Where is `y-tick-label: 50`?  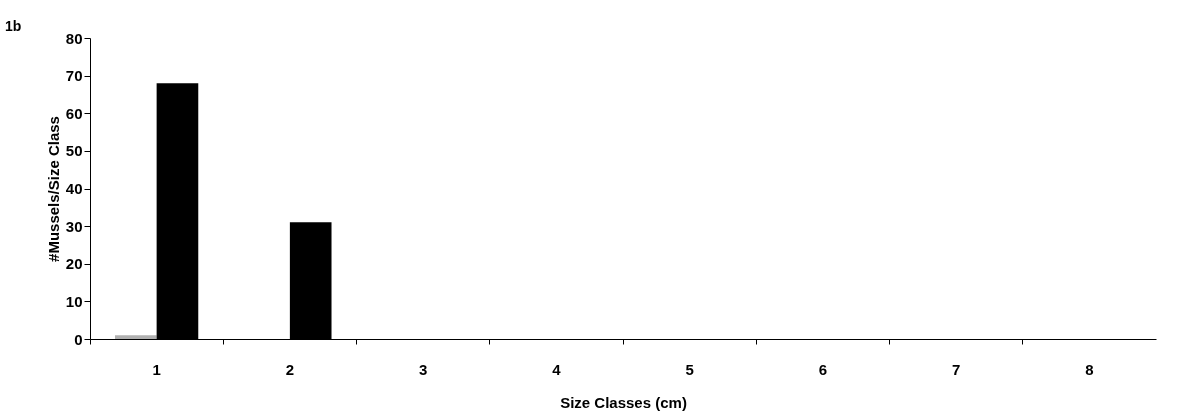
y-tick-label: 50 is located at coordinates (74, 151).